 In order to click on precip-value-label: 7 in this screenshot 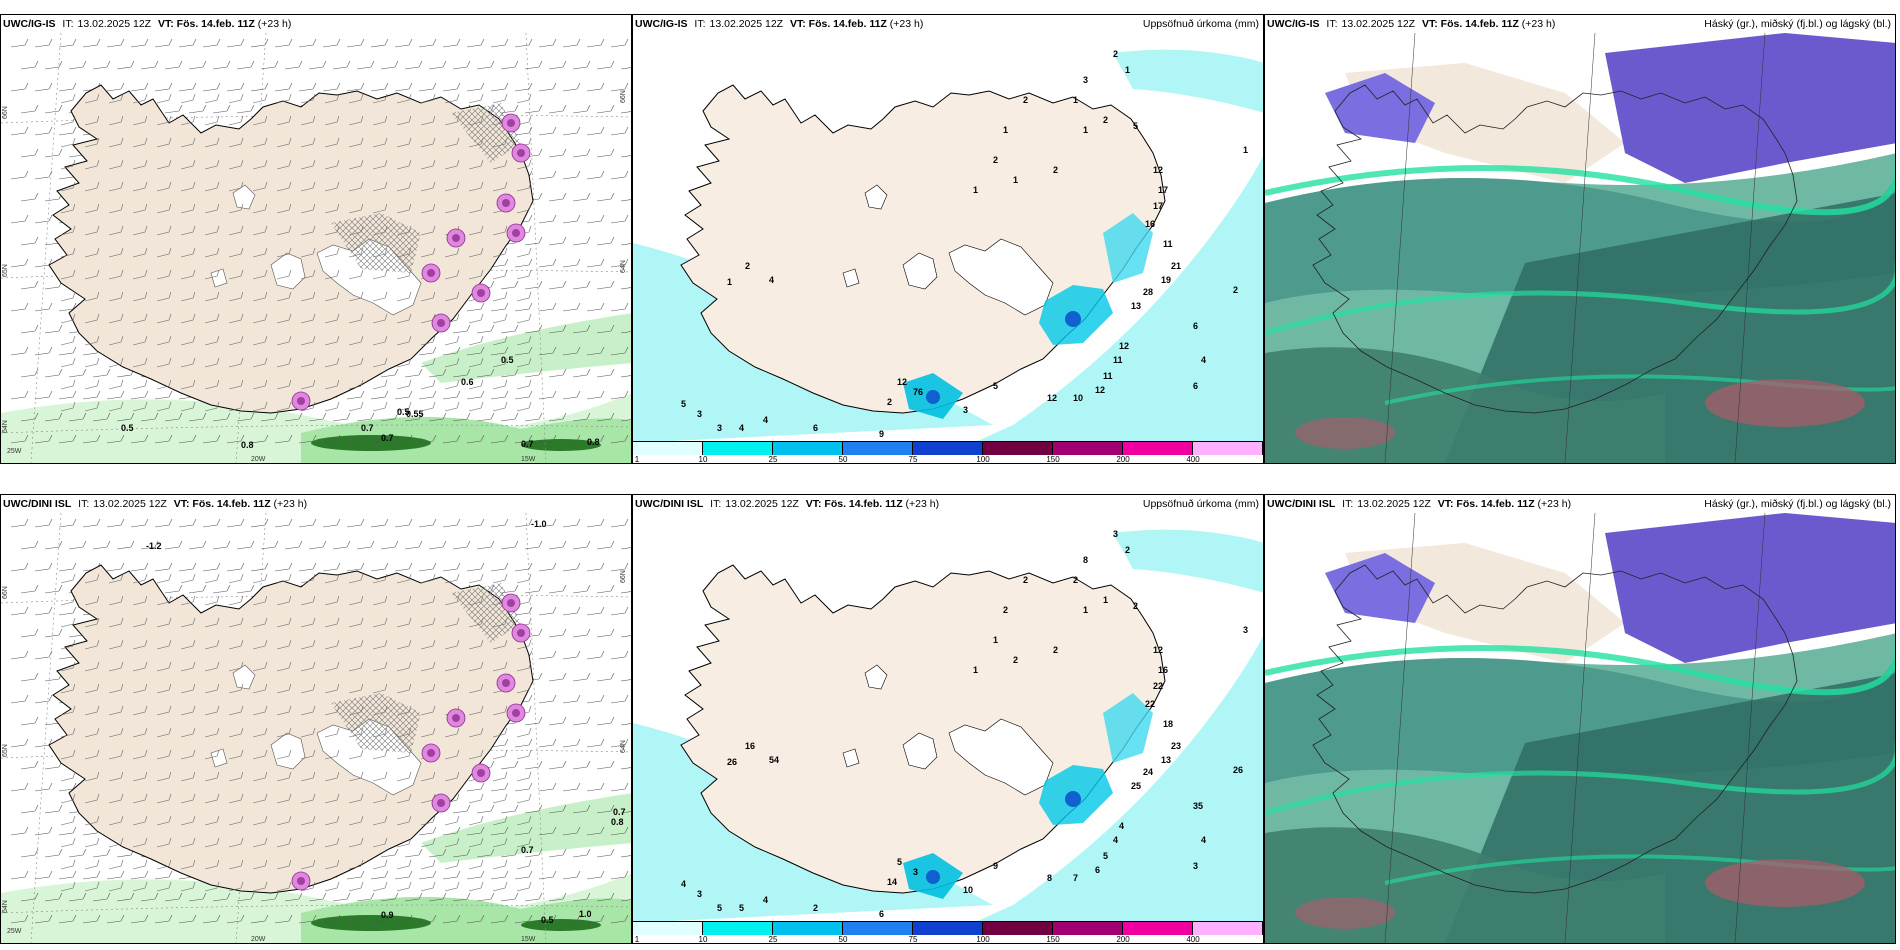, I will do `click(1075, 878)`.